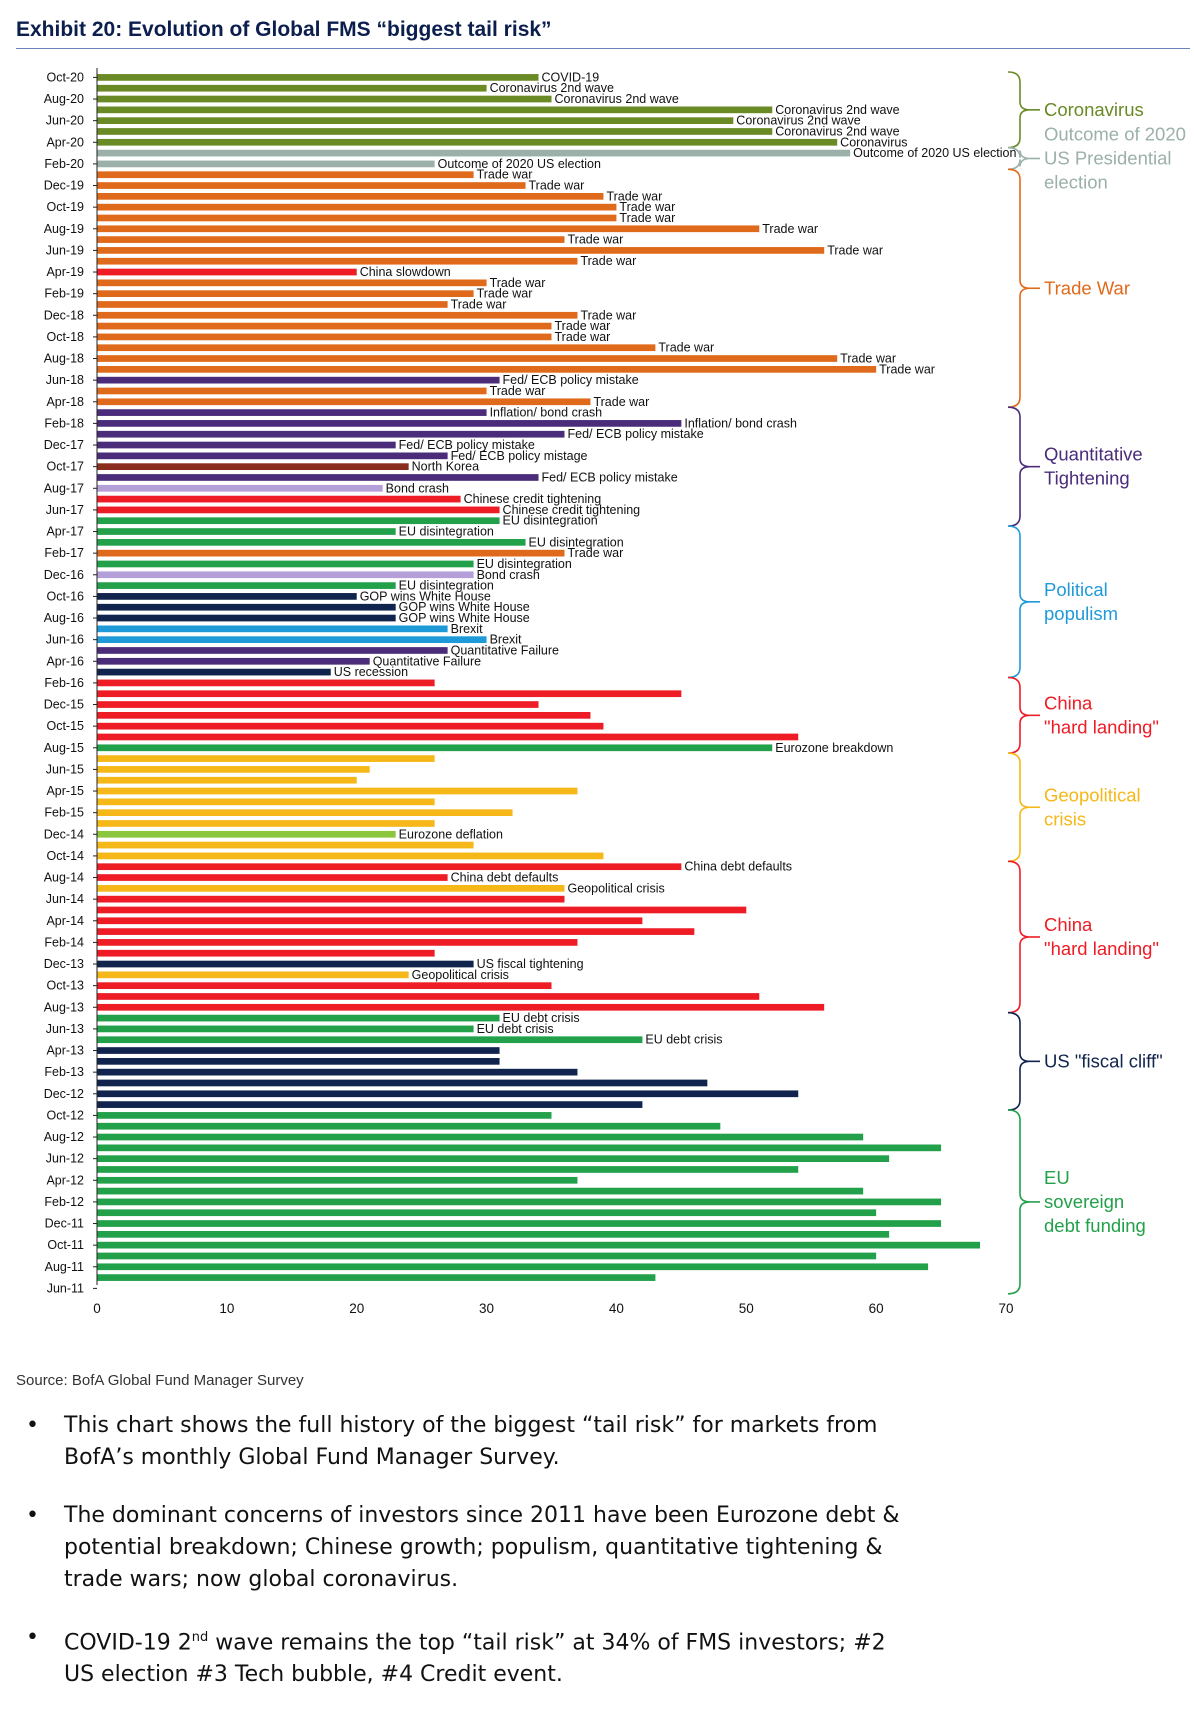  What do you see at coordinates (1081, 613) in the screenshot?
I see `group-label: populism` at bounding box center [1081, 613].